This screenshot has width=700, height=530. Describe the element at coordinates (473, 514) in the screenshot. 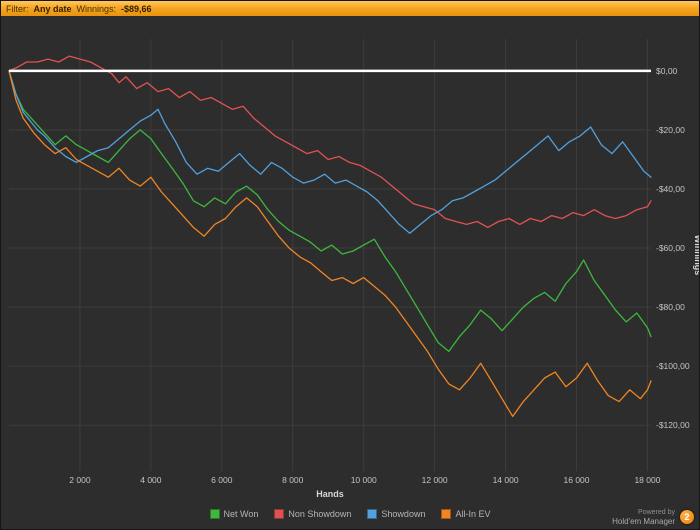

I see `legend-label: All-In EV` at that location.